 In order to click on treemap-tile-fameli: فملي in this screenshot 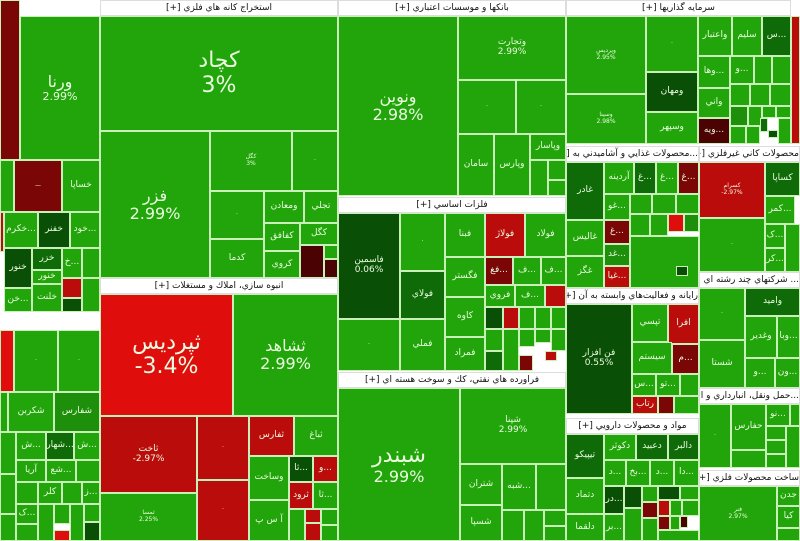, I will do `click(422, 345)`.